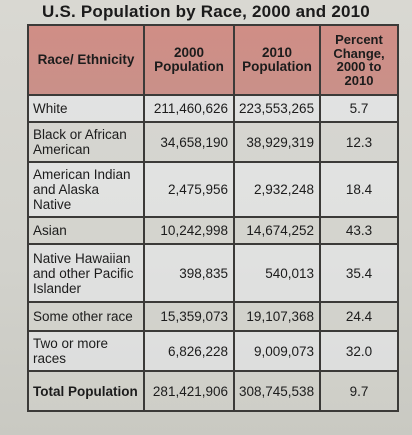  I want to click on race-cell: Two or more races, so click(86, 351).